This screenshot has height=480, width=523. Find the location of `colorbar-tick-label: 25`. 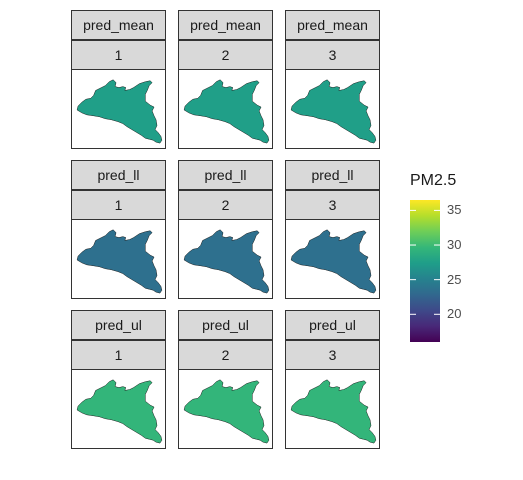

colorbar-tick-label: 25 is located at coordinates (454, 279).